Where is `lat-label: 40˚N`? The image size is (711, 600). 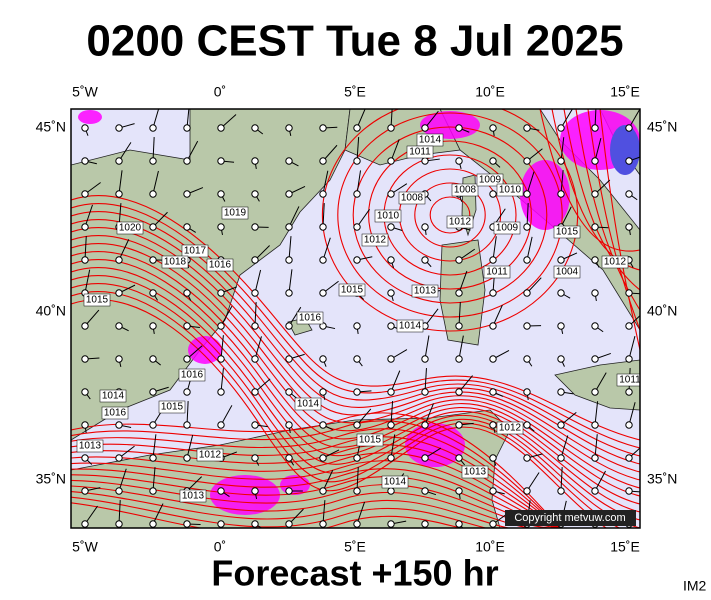
lat-label: 40˚N is located at coordinates (662, 311).